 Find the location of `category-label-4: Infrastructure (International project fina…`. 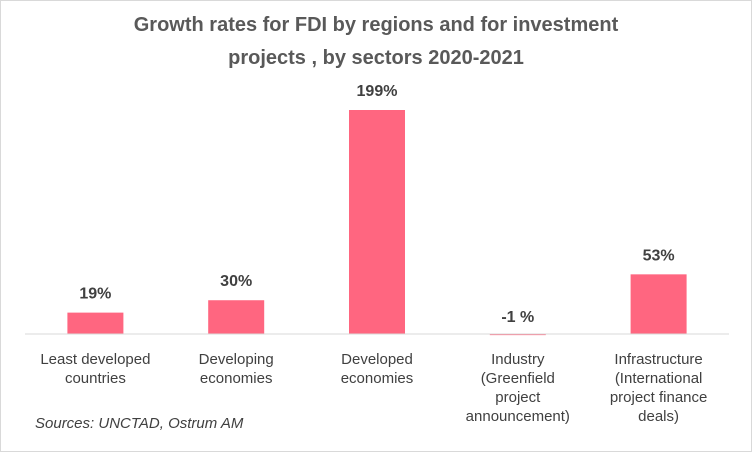

category-label-4: Infrastructure (International project fina… is located at coordinates (659, 388).